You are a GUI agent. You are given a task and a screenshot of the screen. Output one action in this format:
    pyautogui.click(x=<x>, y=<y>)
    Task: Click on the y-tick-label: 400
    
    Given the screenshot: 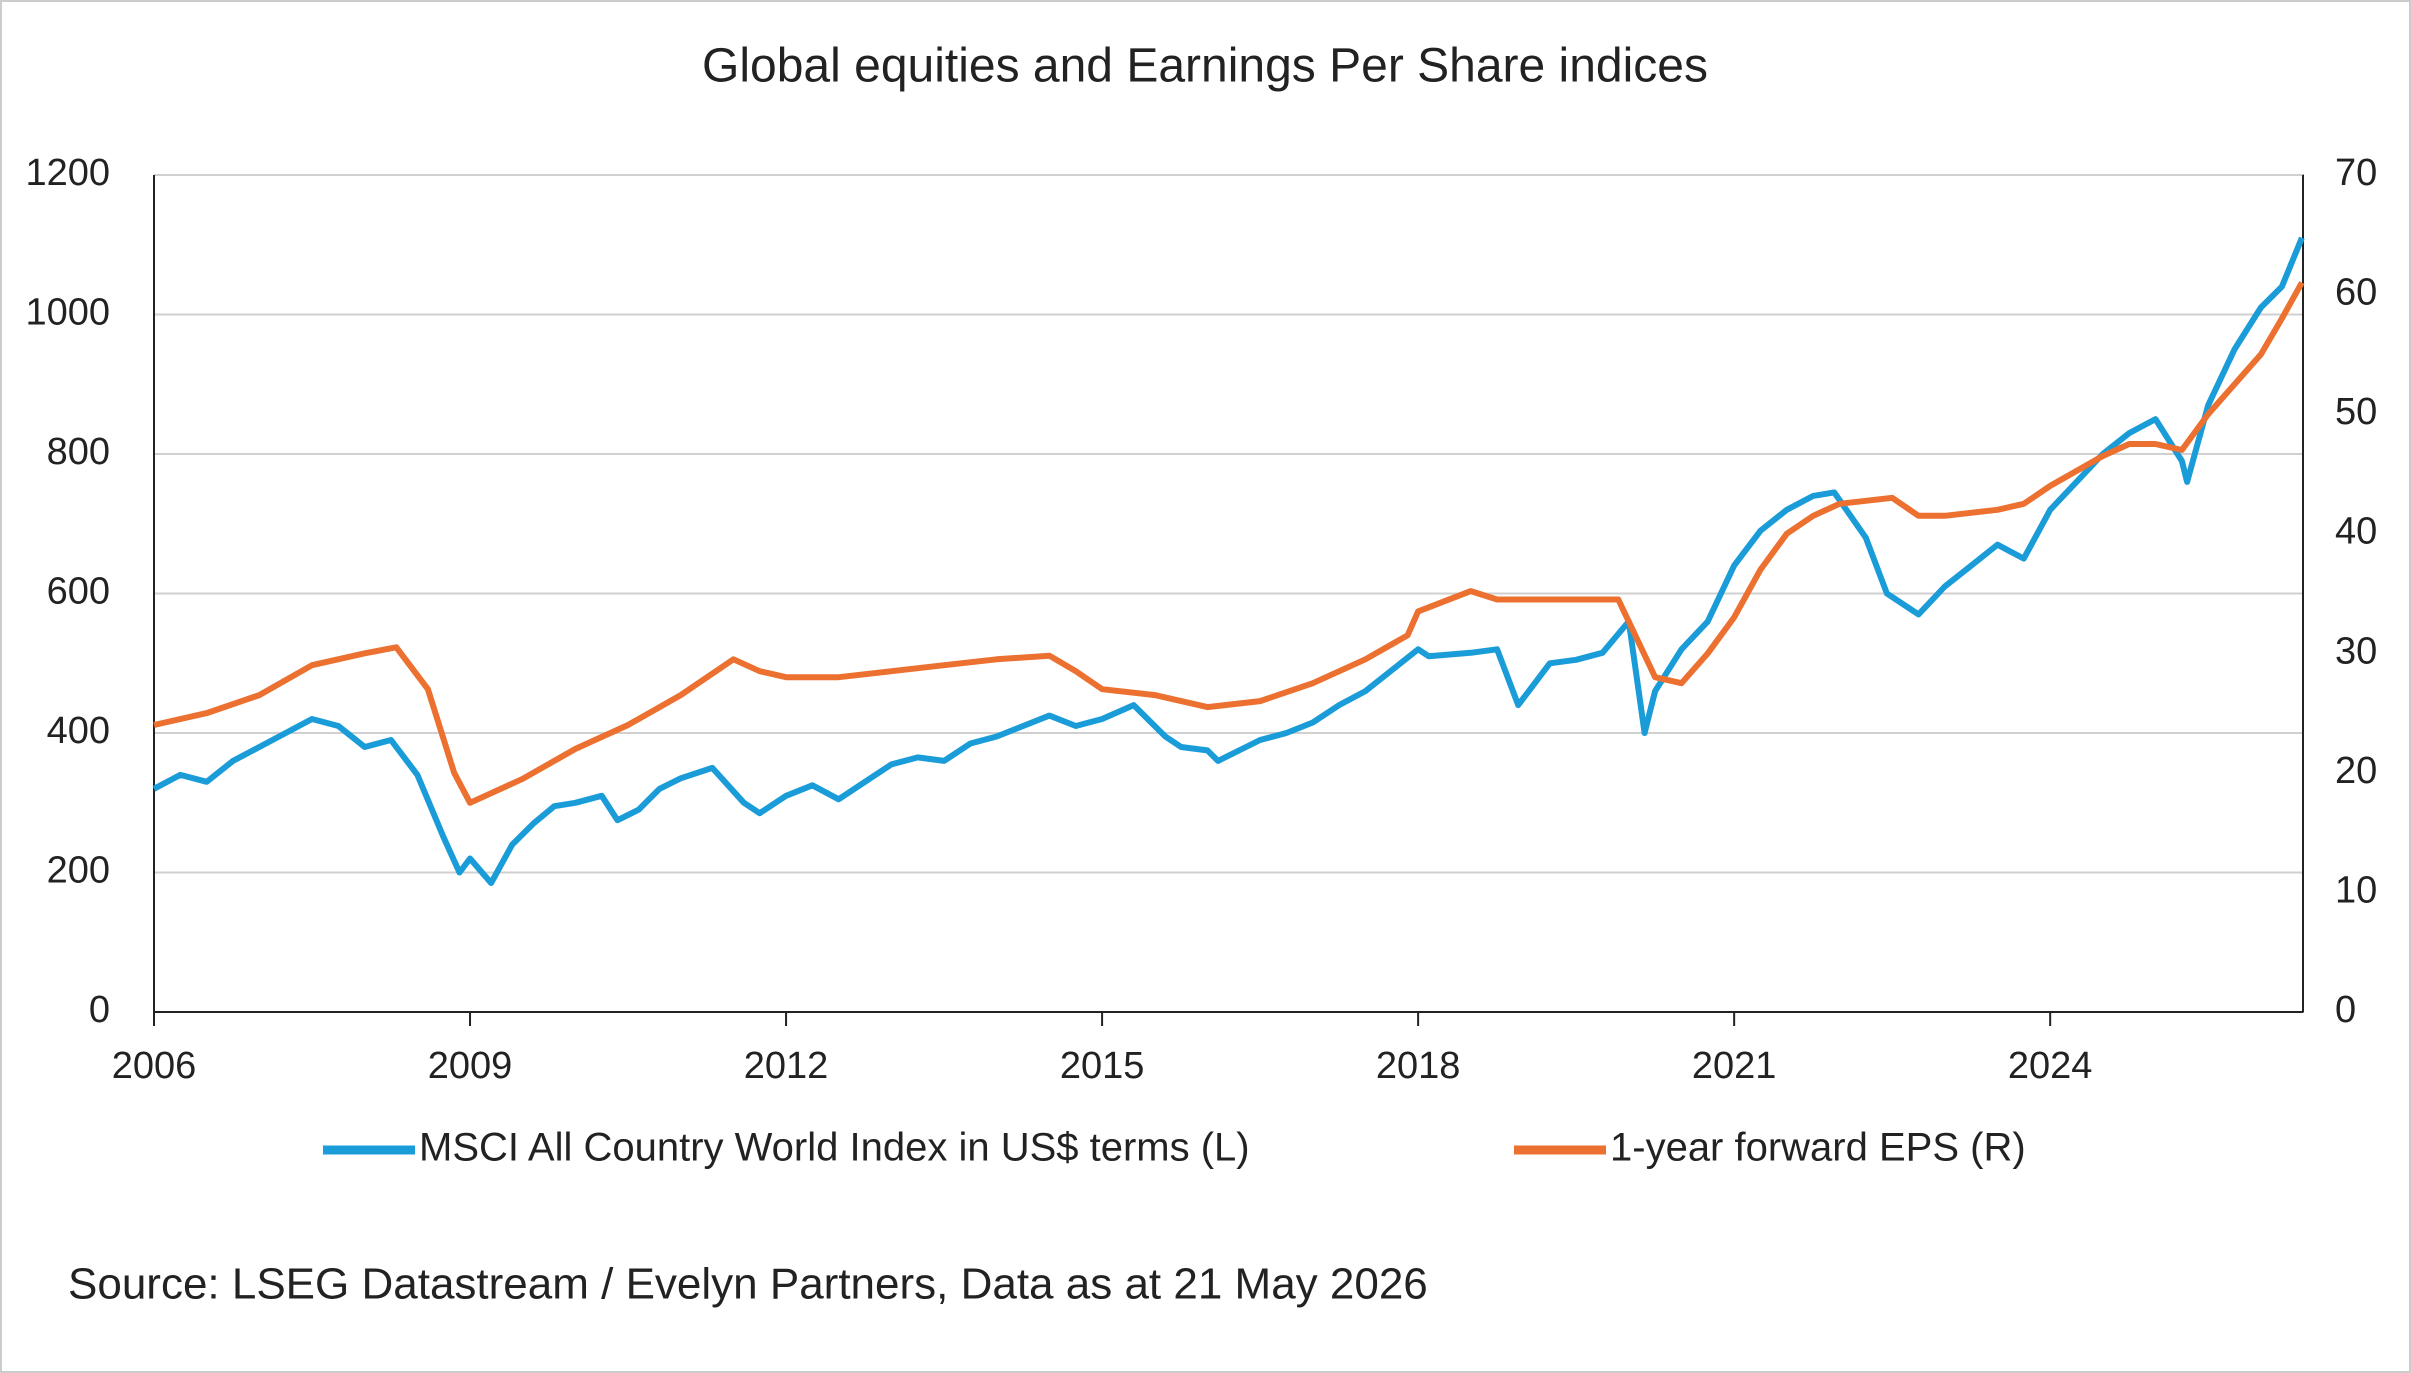 What is the action you would take?
    pyautogui.click(x=78, y=731)
    